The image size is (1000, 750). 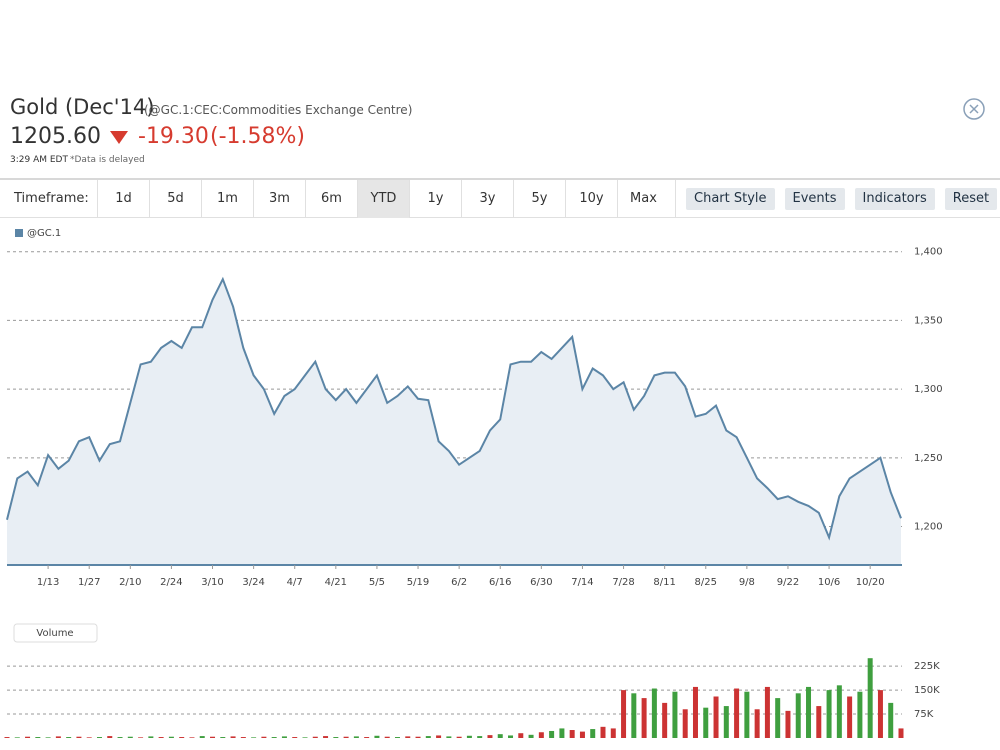 What do you see at coordinates (123, 198) in the screenshot?
I see `timeframe-button: 1d` at bounding box center [123, 198].